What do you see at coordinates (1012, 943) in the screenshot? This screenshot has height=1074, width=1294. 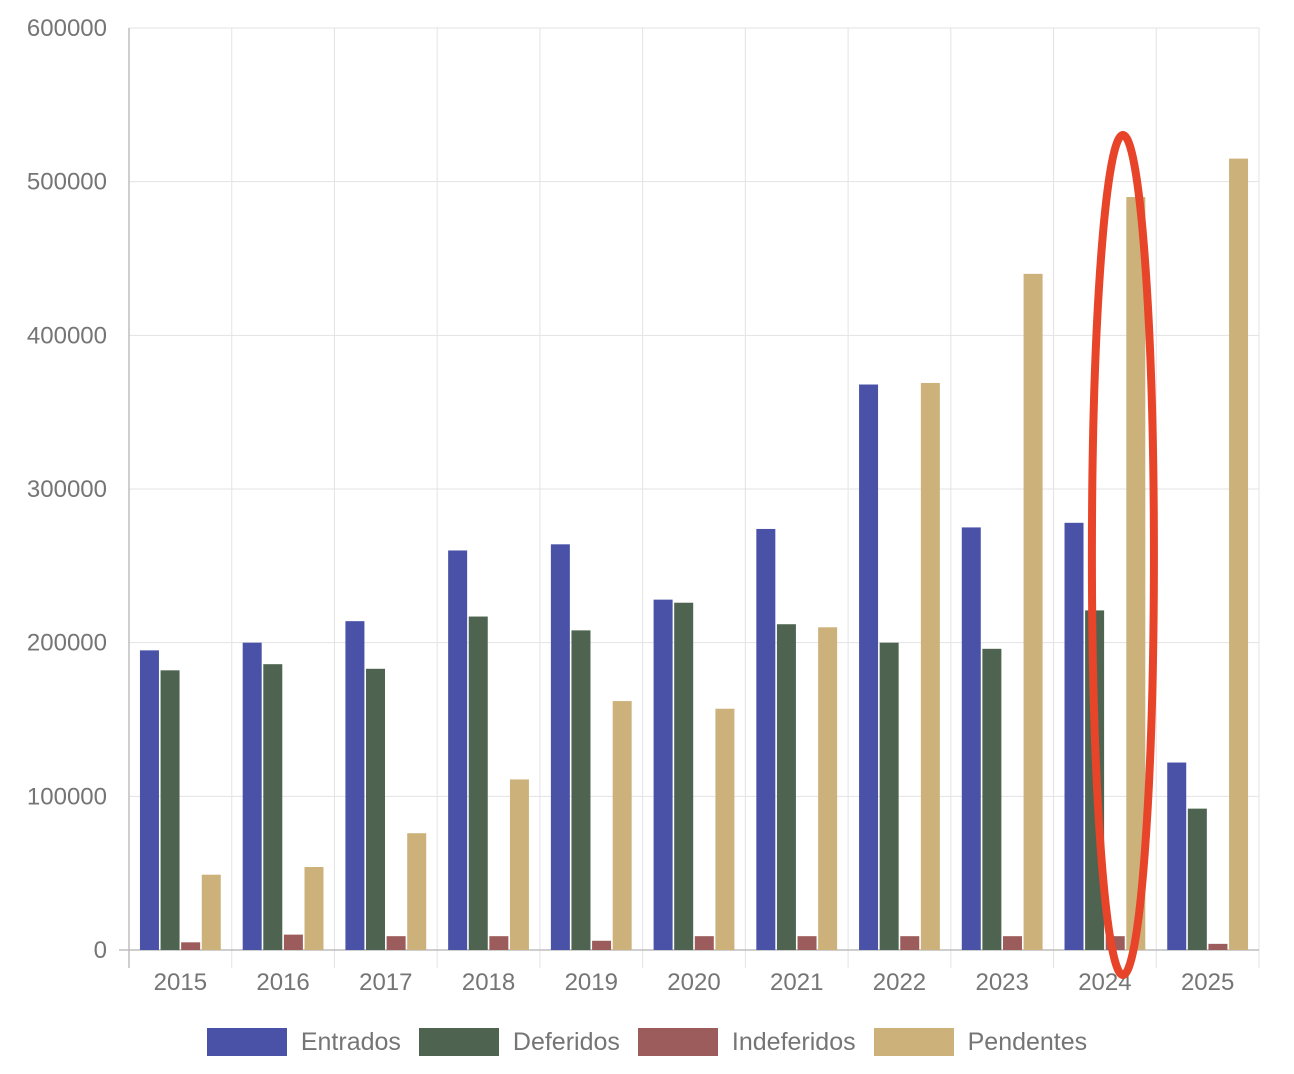 I see `bar-indeferidos-2023` at bounding box center [1012, 943].